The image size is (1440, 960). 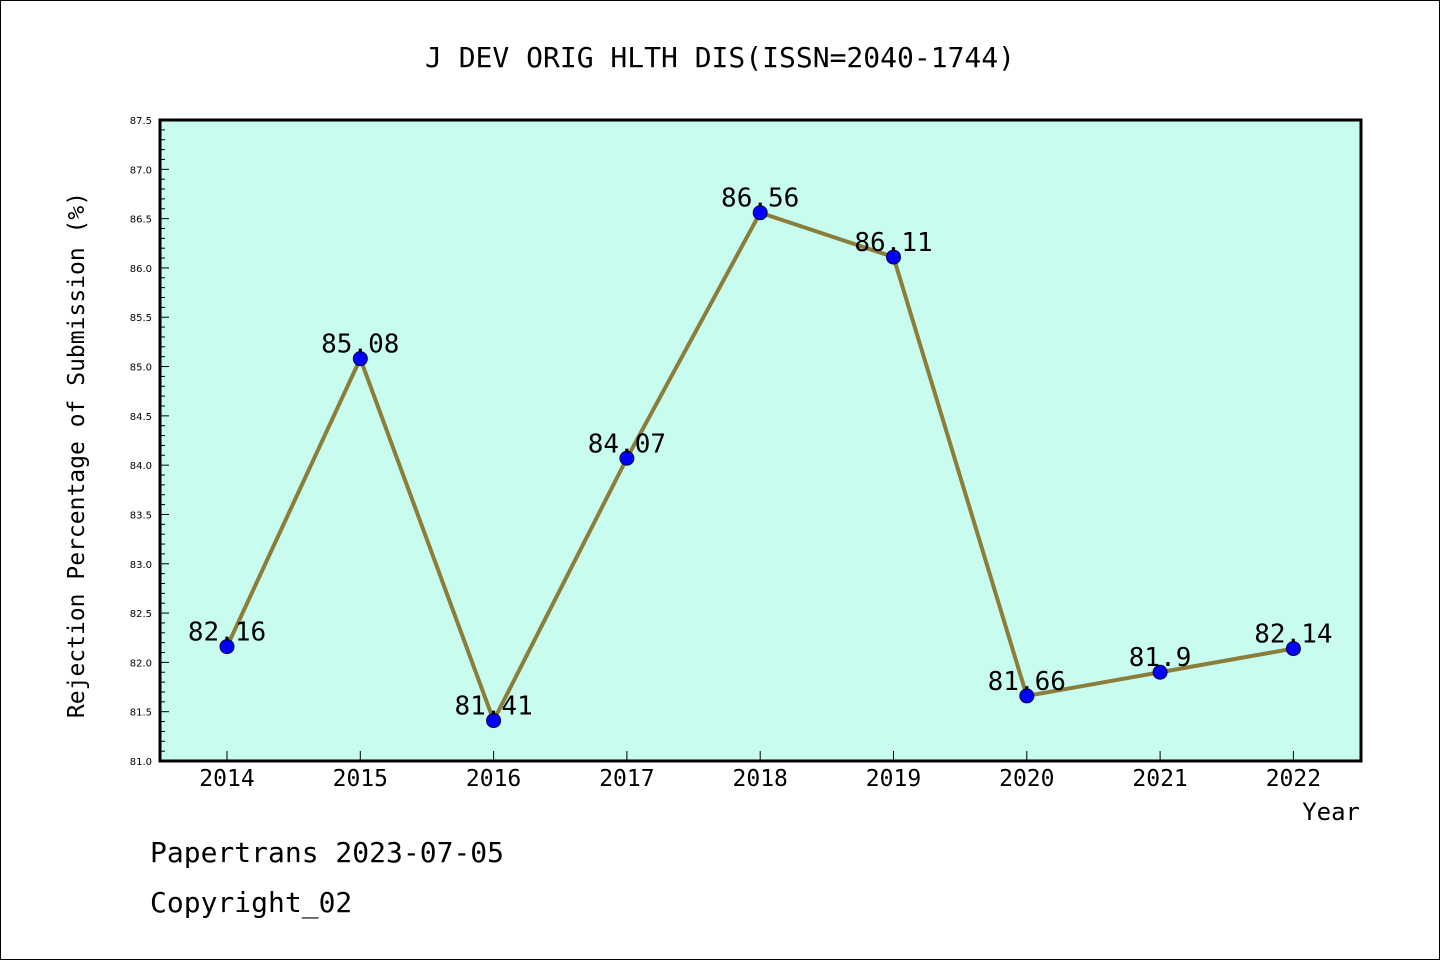 What do you see at coordinates (141, 663) in the screenshot?
I see `y-tick-label: 82.0` at bounding box center [141, 663].